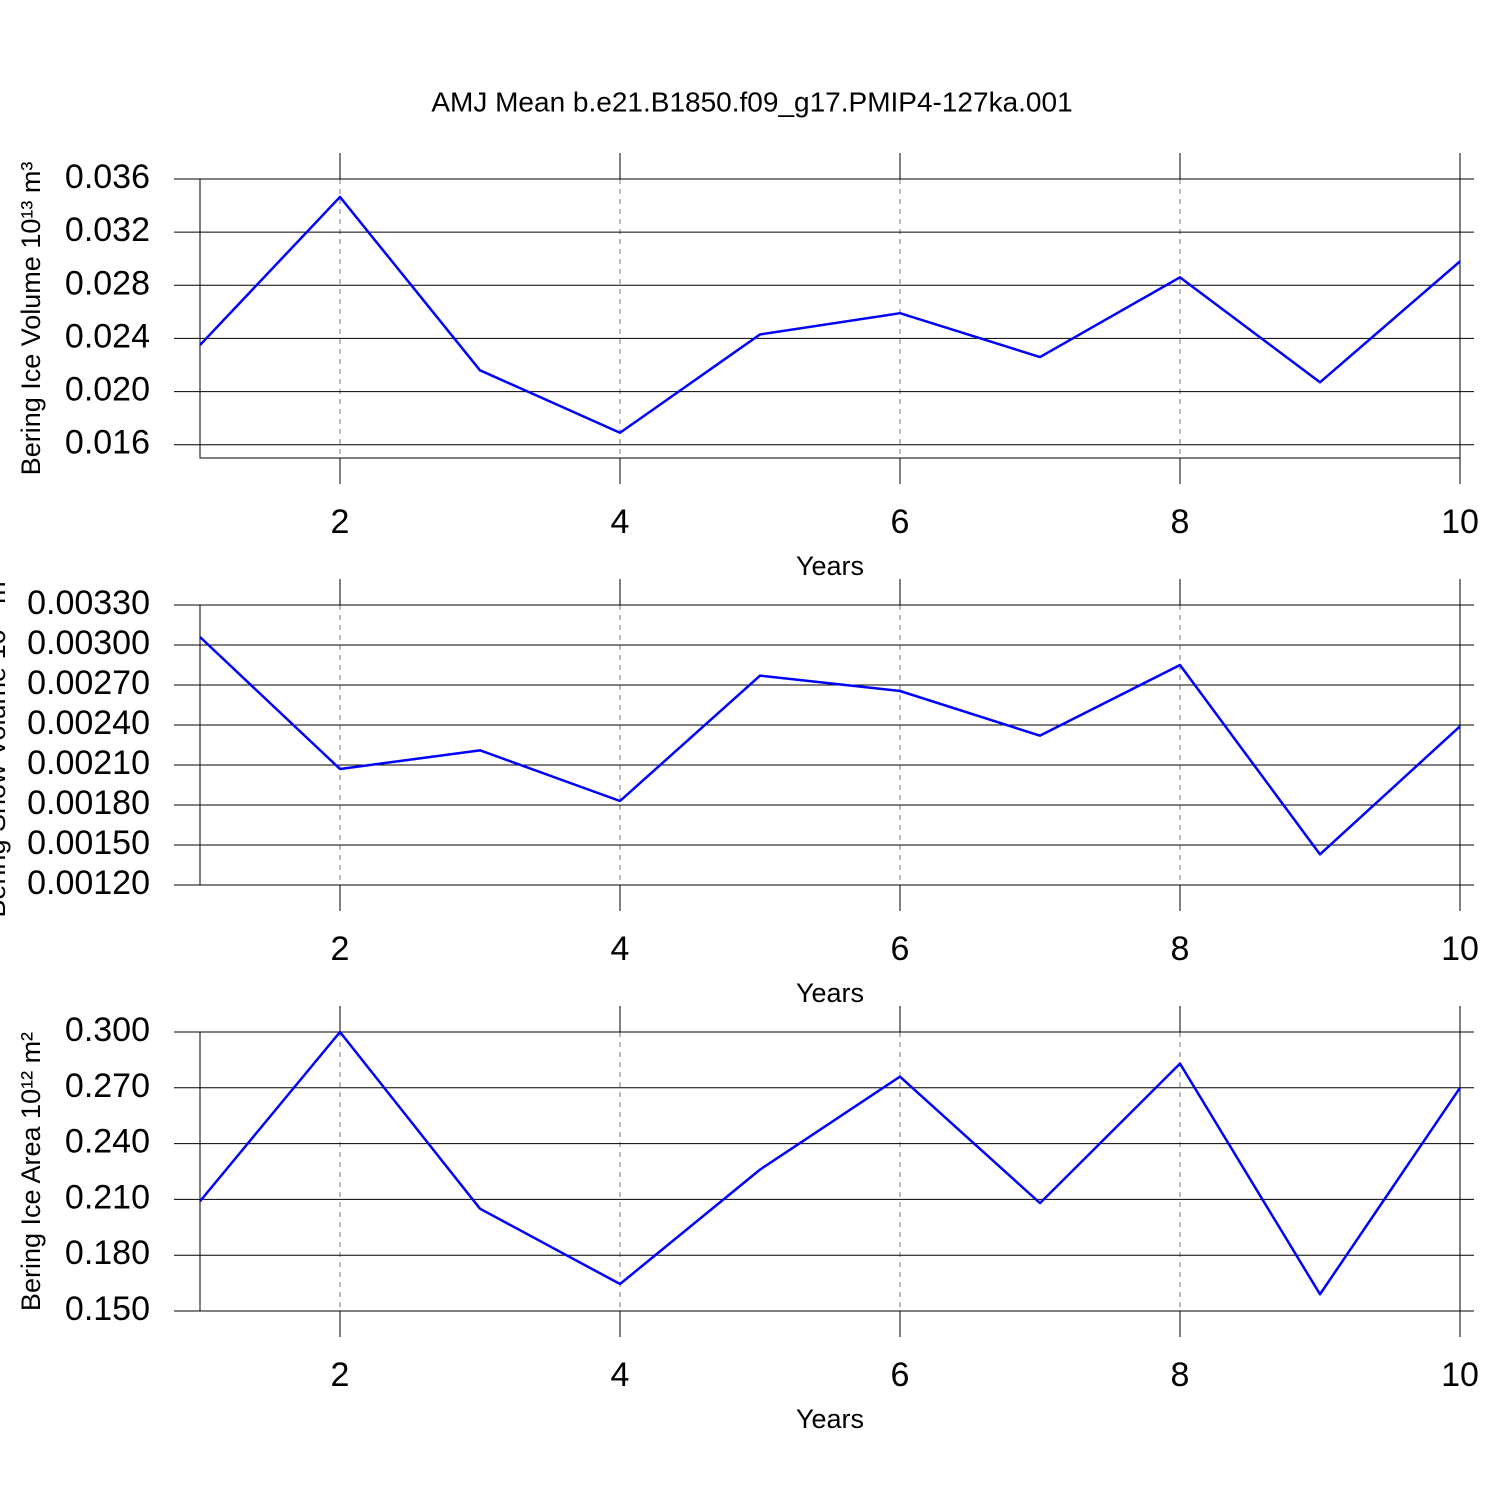 The width and height of the screenshot is (1500, 1500). What do you see at coordinates (107, 1086) in the screenshot?
I see `y-tick-label: 0.270` at bounding box center [107, 1086].